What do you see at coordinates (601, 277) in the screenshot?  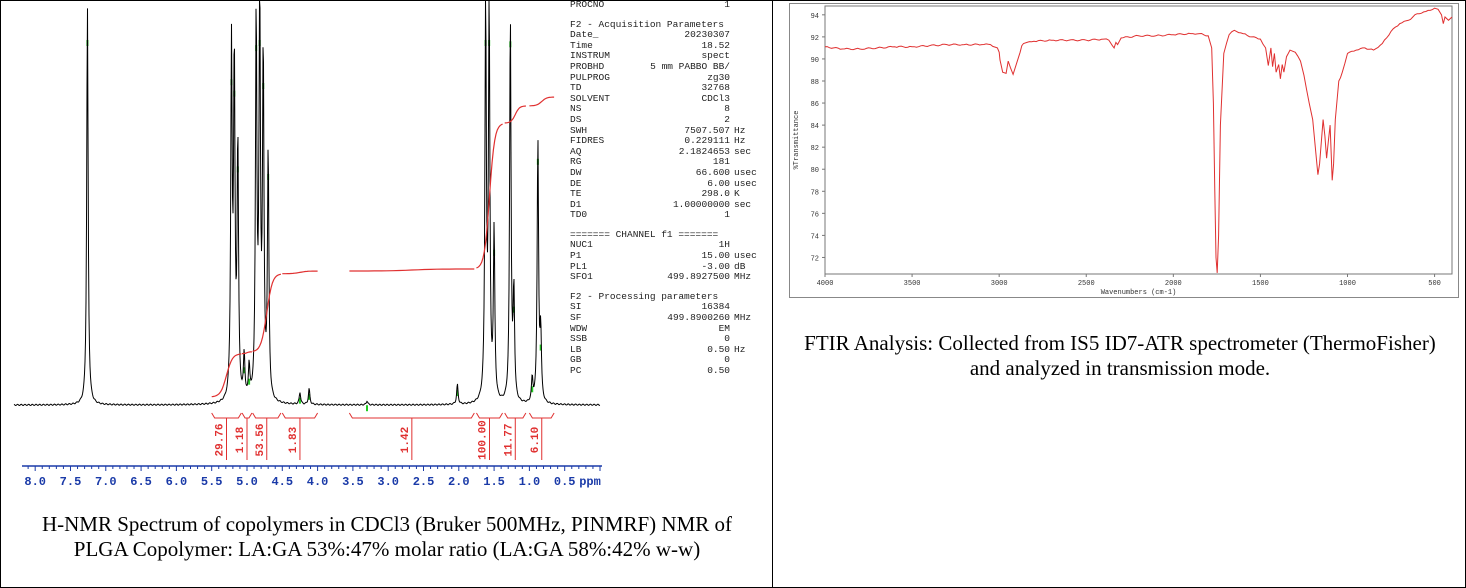 I see `param-key: SFO1` at bounding box center [601, 277].